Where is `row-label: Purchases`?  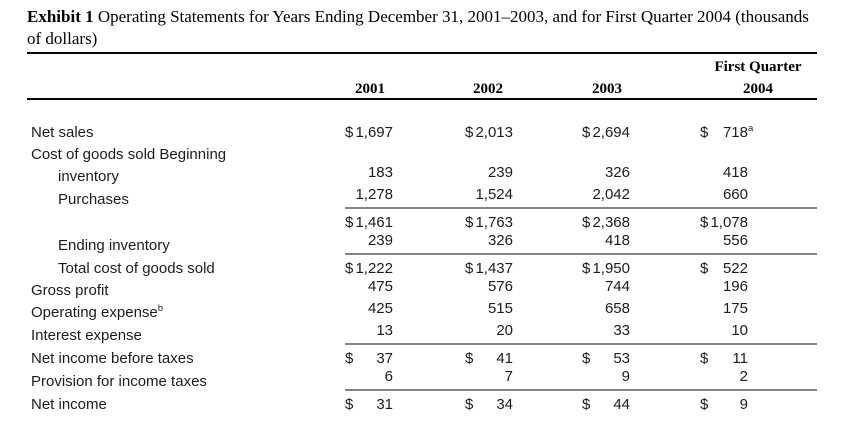
row-label: Purchases is located at coordinates (93, 199).